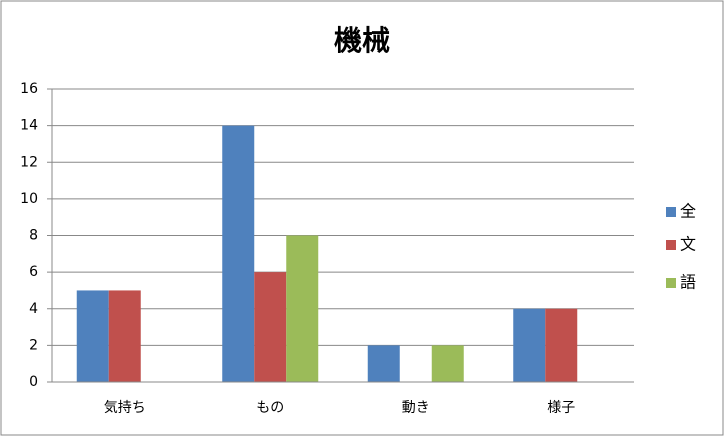  I want to click on y-tick-label: 10, so click(29, 199).